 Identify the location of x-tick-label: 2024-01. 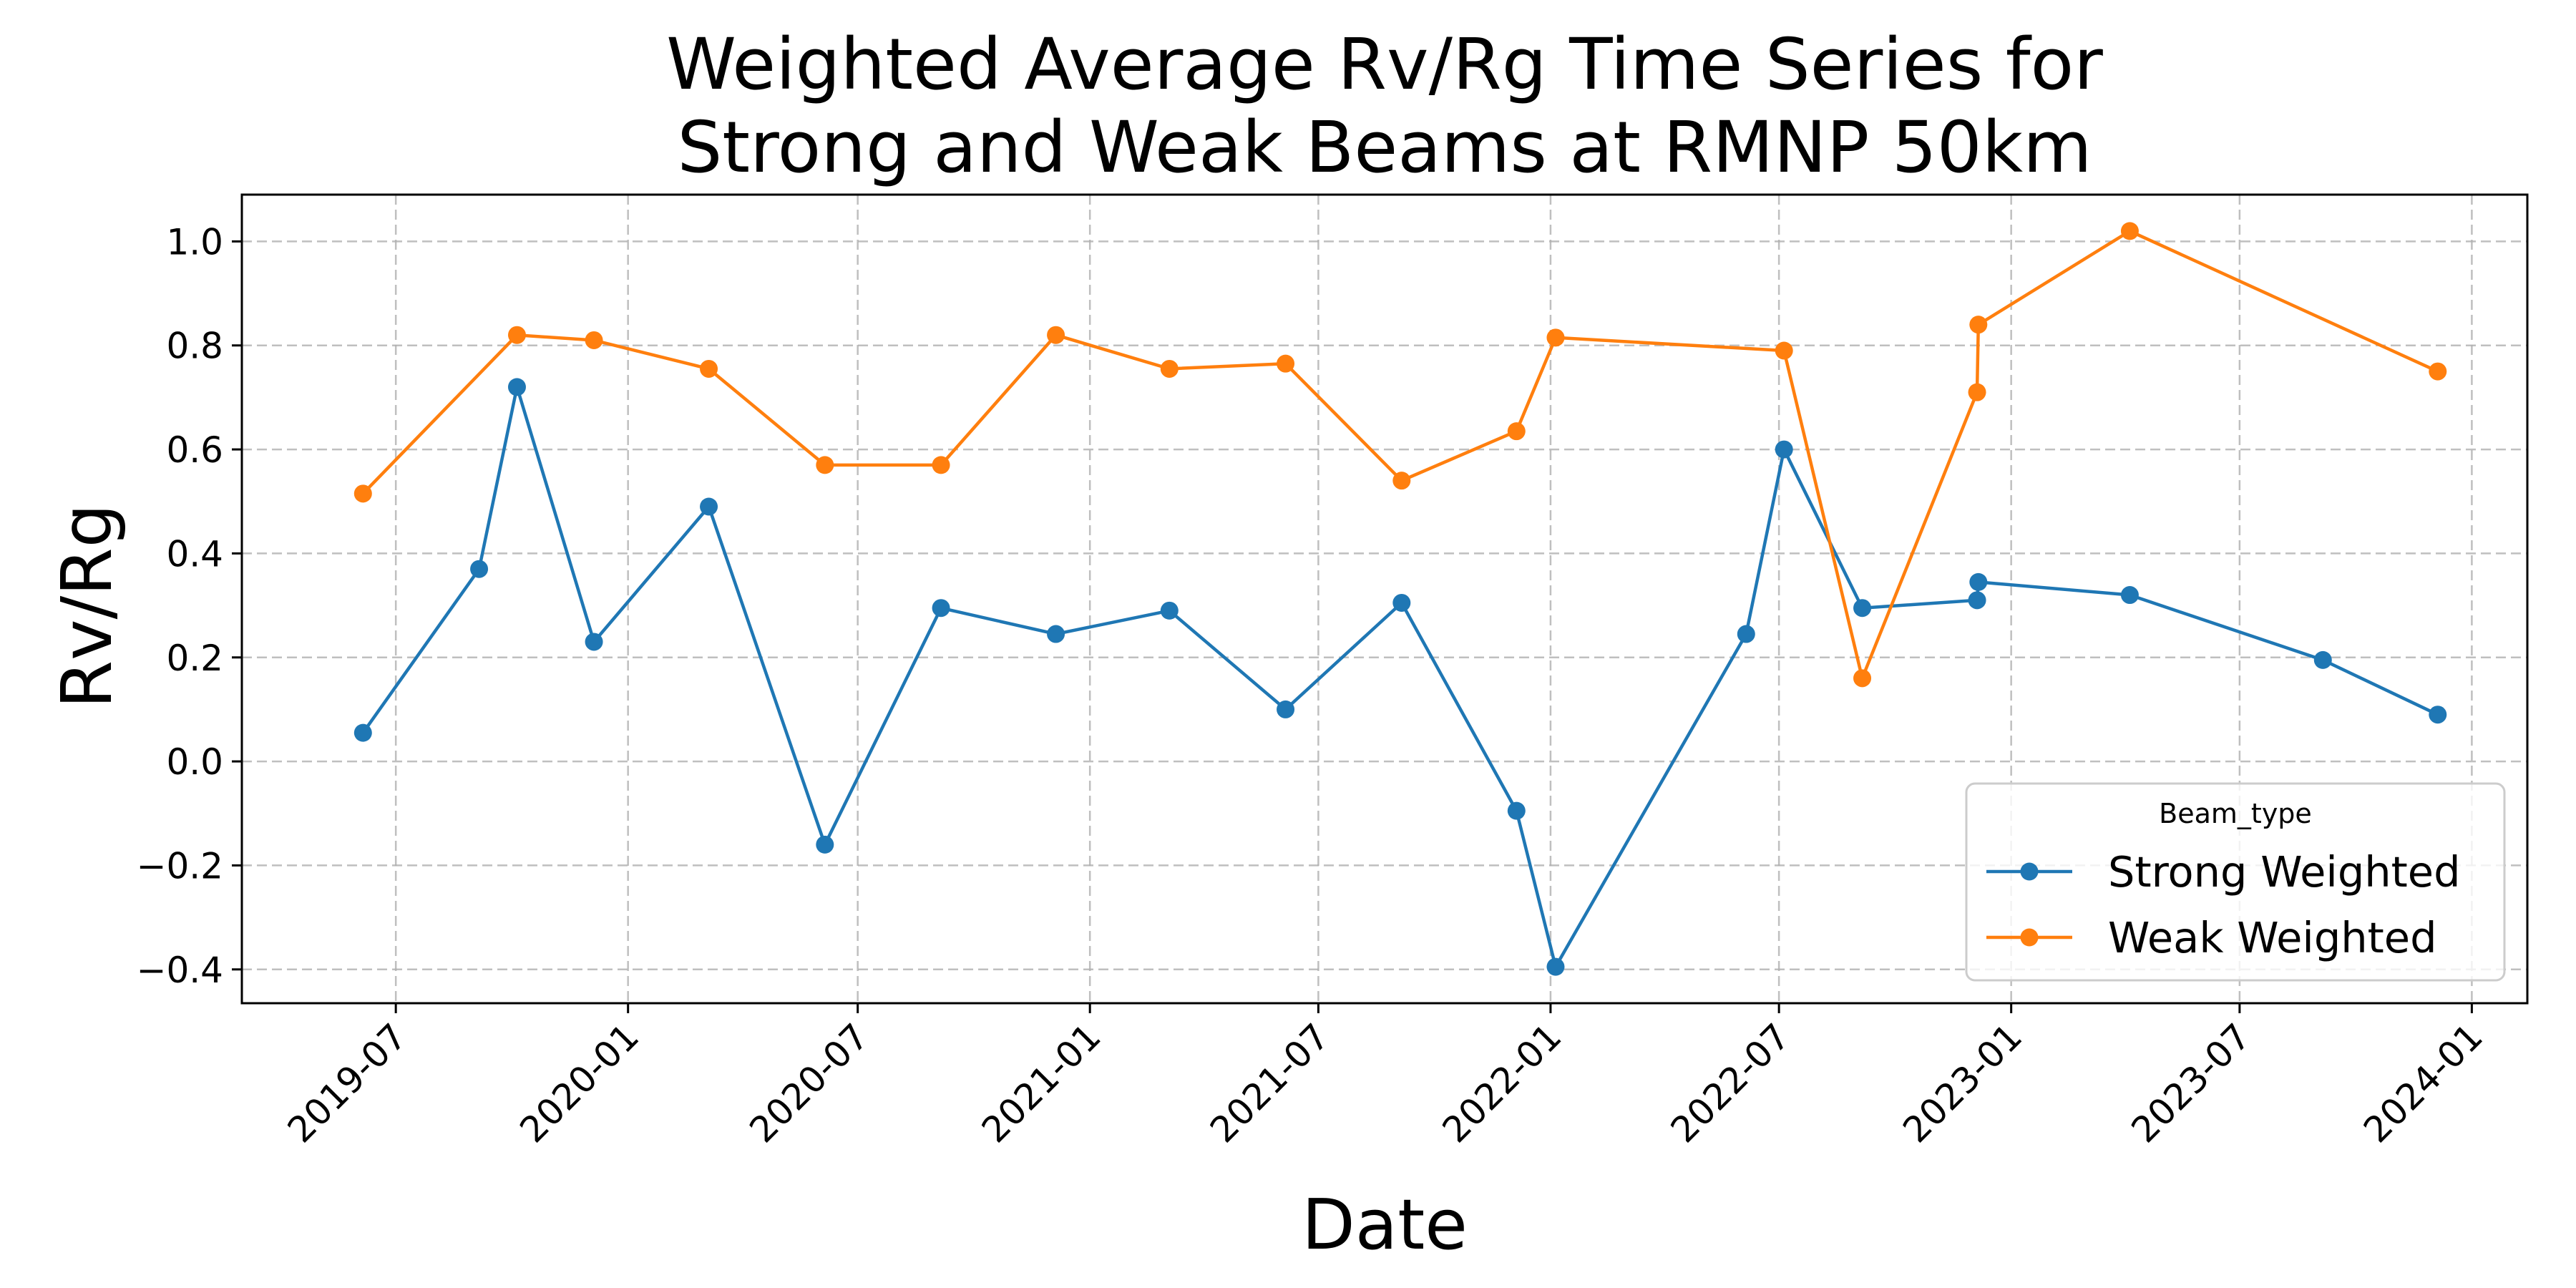
(2423, 1083).